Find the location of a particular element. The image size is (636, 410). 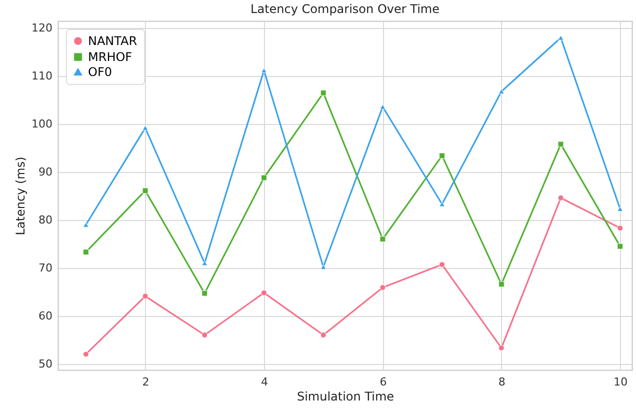

y-tick-label: 50 is located at coordinates (45, 363).